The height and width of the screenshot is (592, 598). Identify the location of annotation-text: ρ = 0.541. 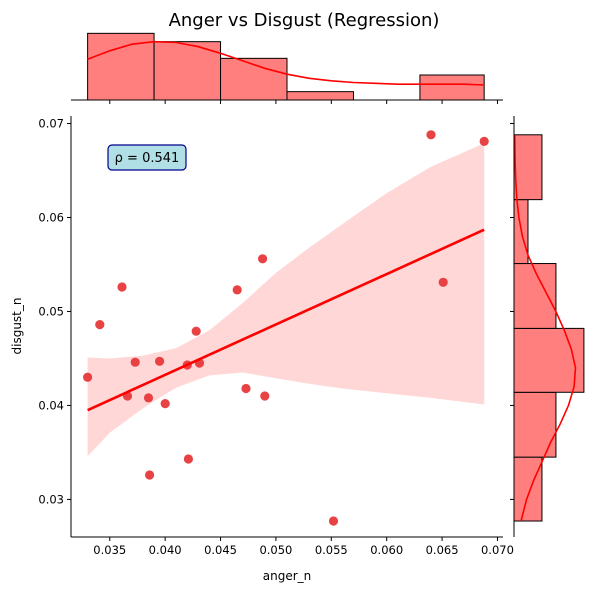
(147, 158).